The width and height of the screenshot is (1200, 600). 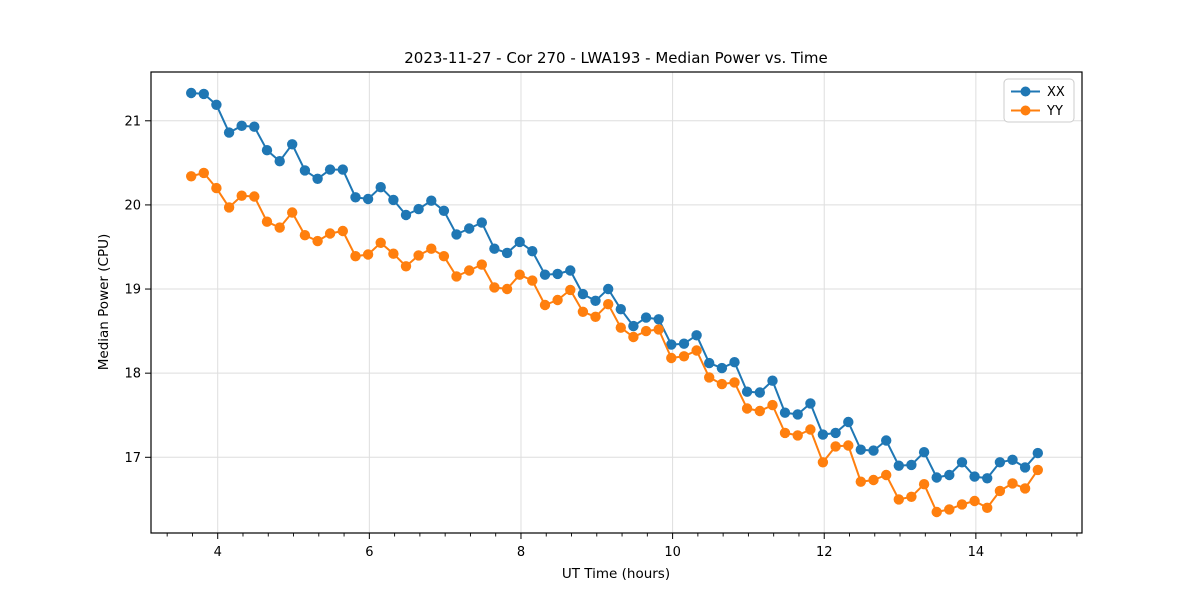 I want to click on x-tick-label: 12, so click(x=824, y=552).